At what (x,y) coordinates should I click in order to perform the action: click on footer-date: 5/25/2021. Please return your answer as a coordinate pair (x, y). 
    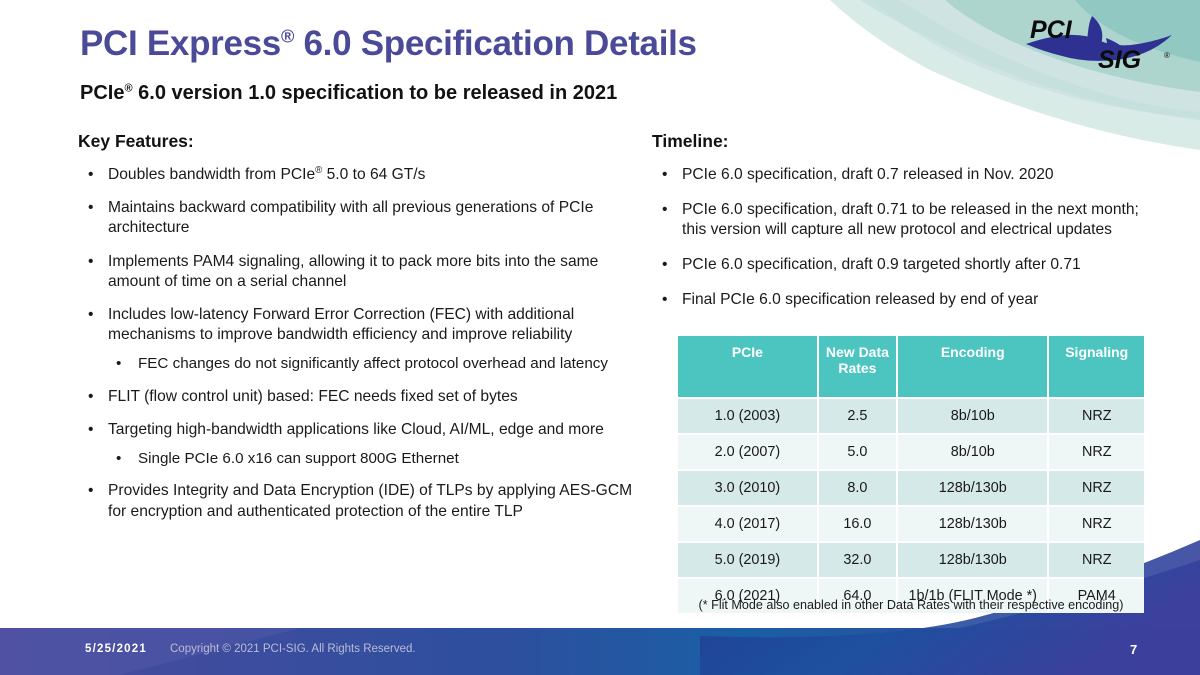
    Looking at the image, I should click on (116, 649).